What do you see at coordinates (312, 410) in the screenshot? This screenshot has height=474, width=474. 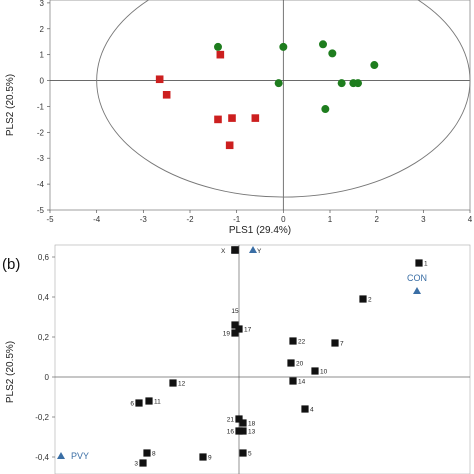 I see `panel-b-sample-label: 4` at bounding box center [312, 410].